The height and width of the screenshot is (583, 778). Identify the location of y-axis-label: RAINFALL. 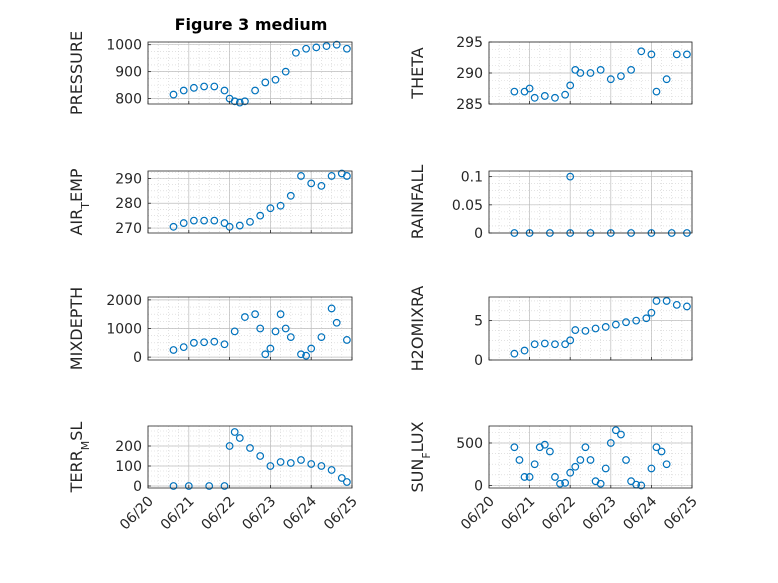
(417, 202).